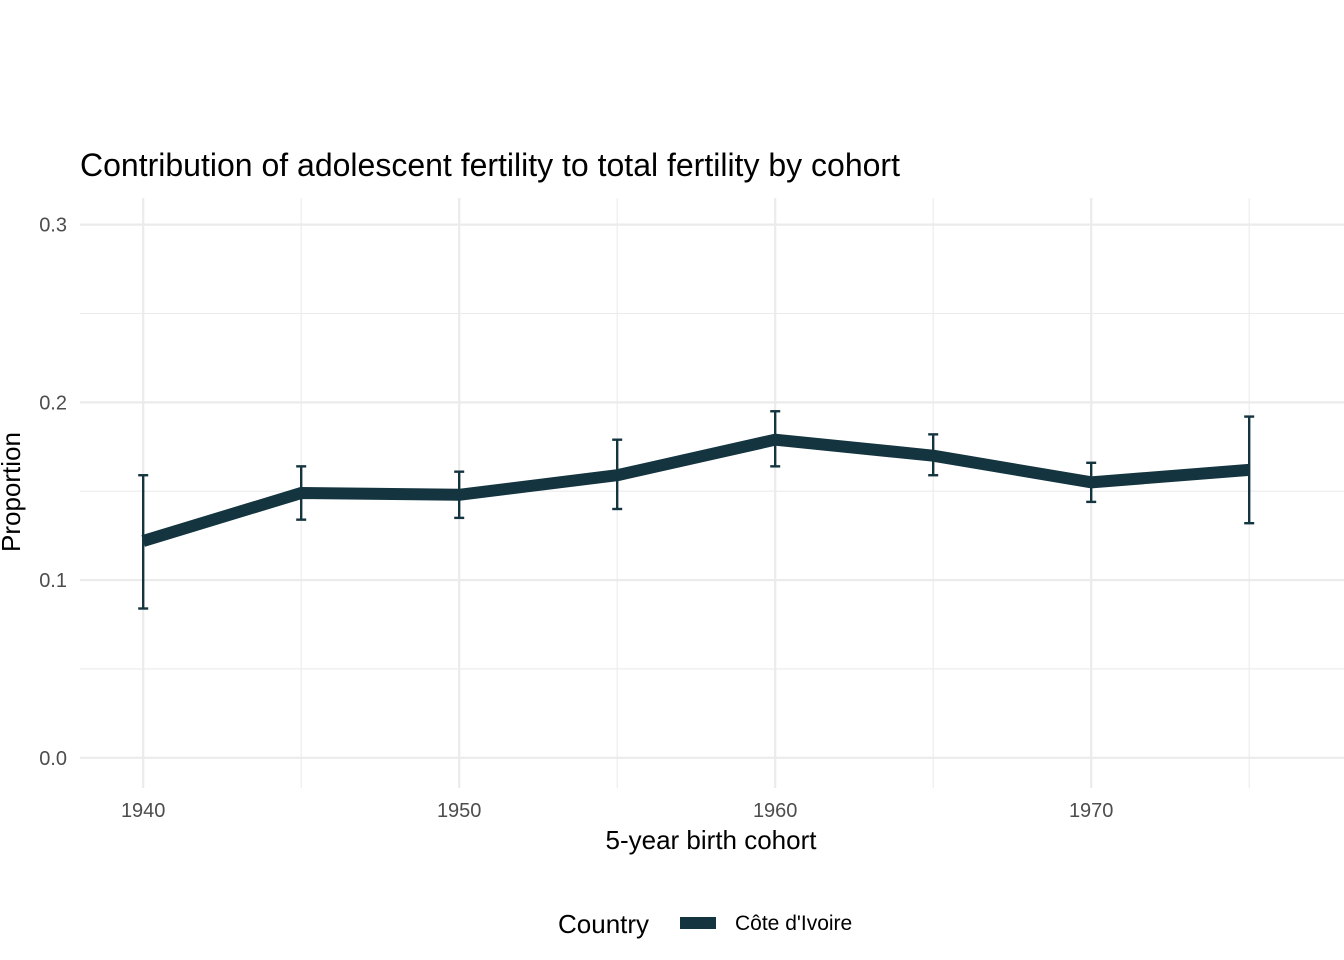 This screenshot has width=1344, height=960. I want to click on legend: Country Côte d'Ivoire, so click(705, 924).